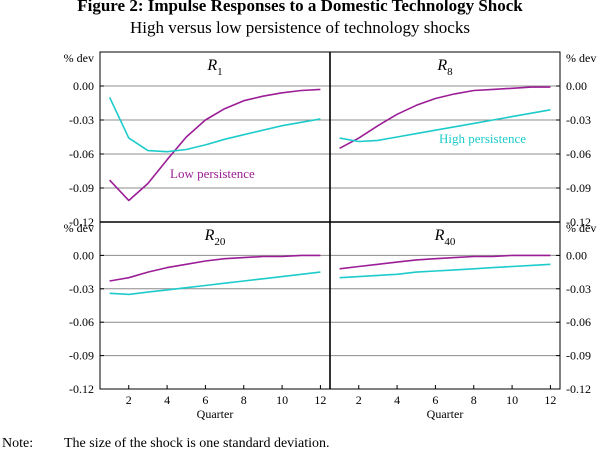 This screenshot has width=600, height=453. Describe the element at coordinates (215, 268) in the screenshot. I see `series-line-low-r20` at that location.